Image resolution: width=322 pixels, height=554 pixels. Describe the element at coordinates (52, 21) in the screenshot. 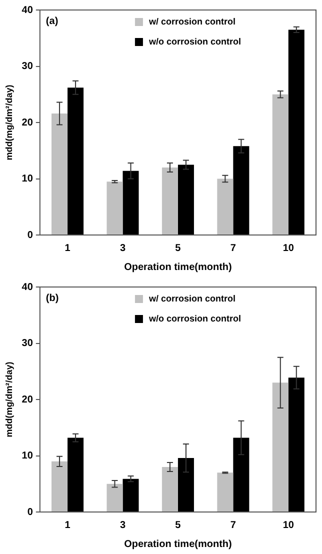

I see `annotation: (a)` at that location.